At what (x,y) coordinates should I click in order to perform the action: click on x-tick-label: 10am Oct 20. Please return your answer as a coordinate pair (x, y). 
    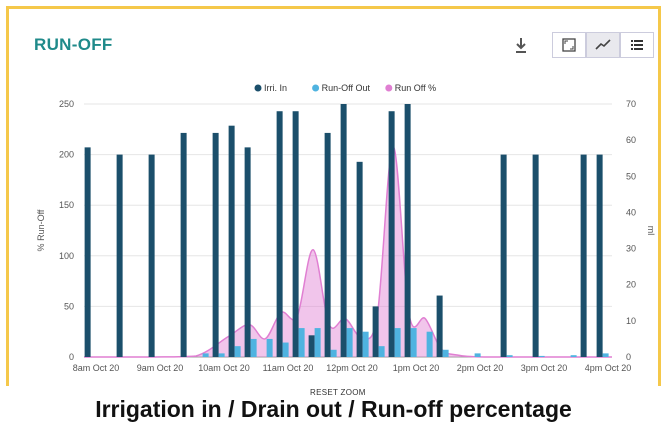
    Looking at the image, I should click on (224, 368).